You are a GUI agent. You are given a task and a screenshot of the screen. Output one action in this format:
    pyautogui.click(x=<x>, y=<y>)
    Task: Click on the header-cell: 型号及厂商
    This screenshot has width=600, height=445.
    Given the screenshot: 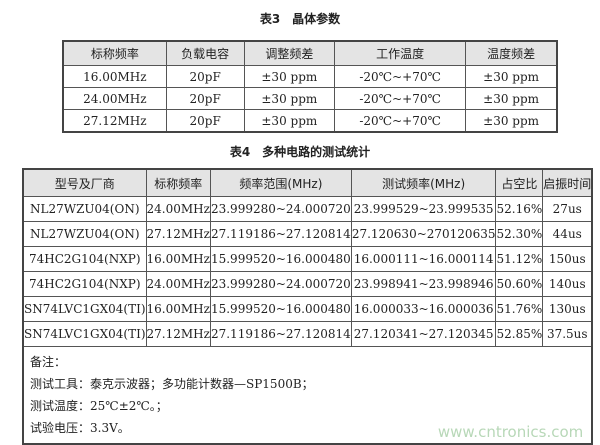 What is the action you would take?
    pyautogui.click(x=84, y=182)
    